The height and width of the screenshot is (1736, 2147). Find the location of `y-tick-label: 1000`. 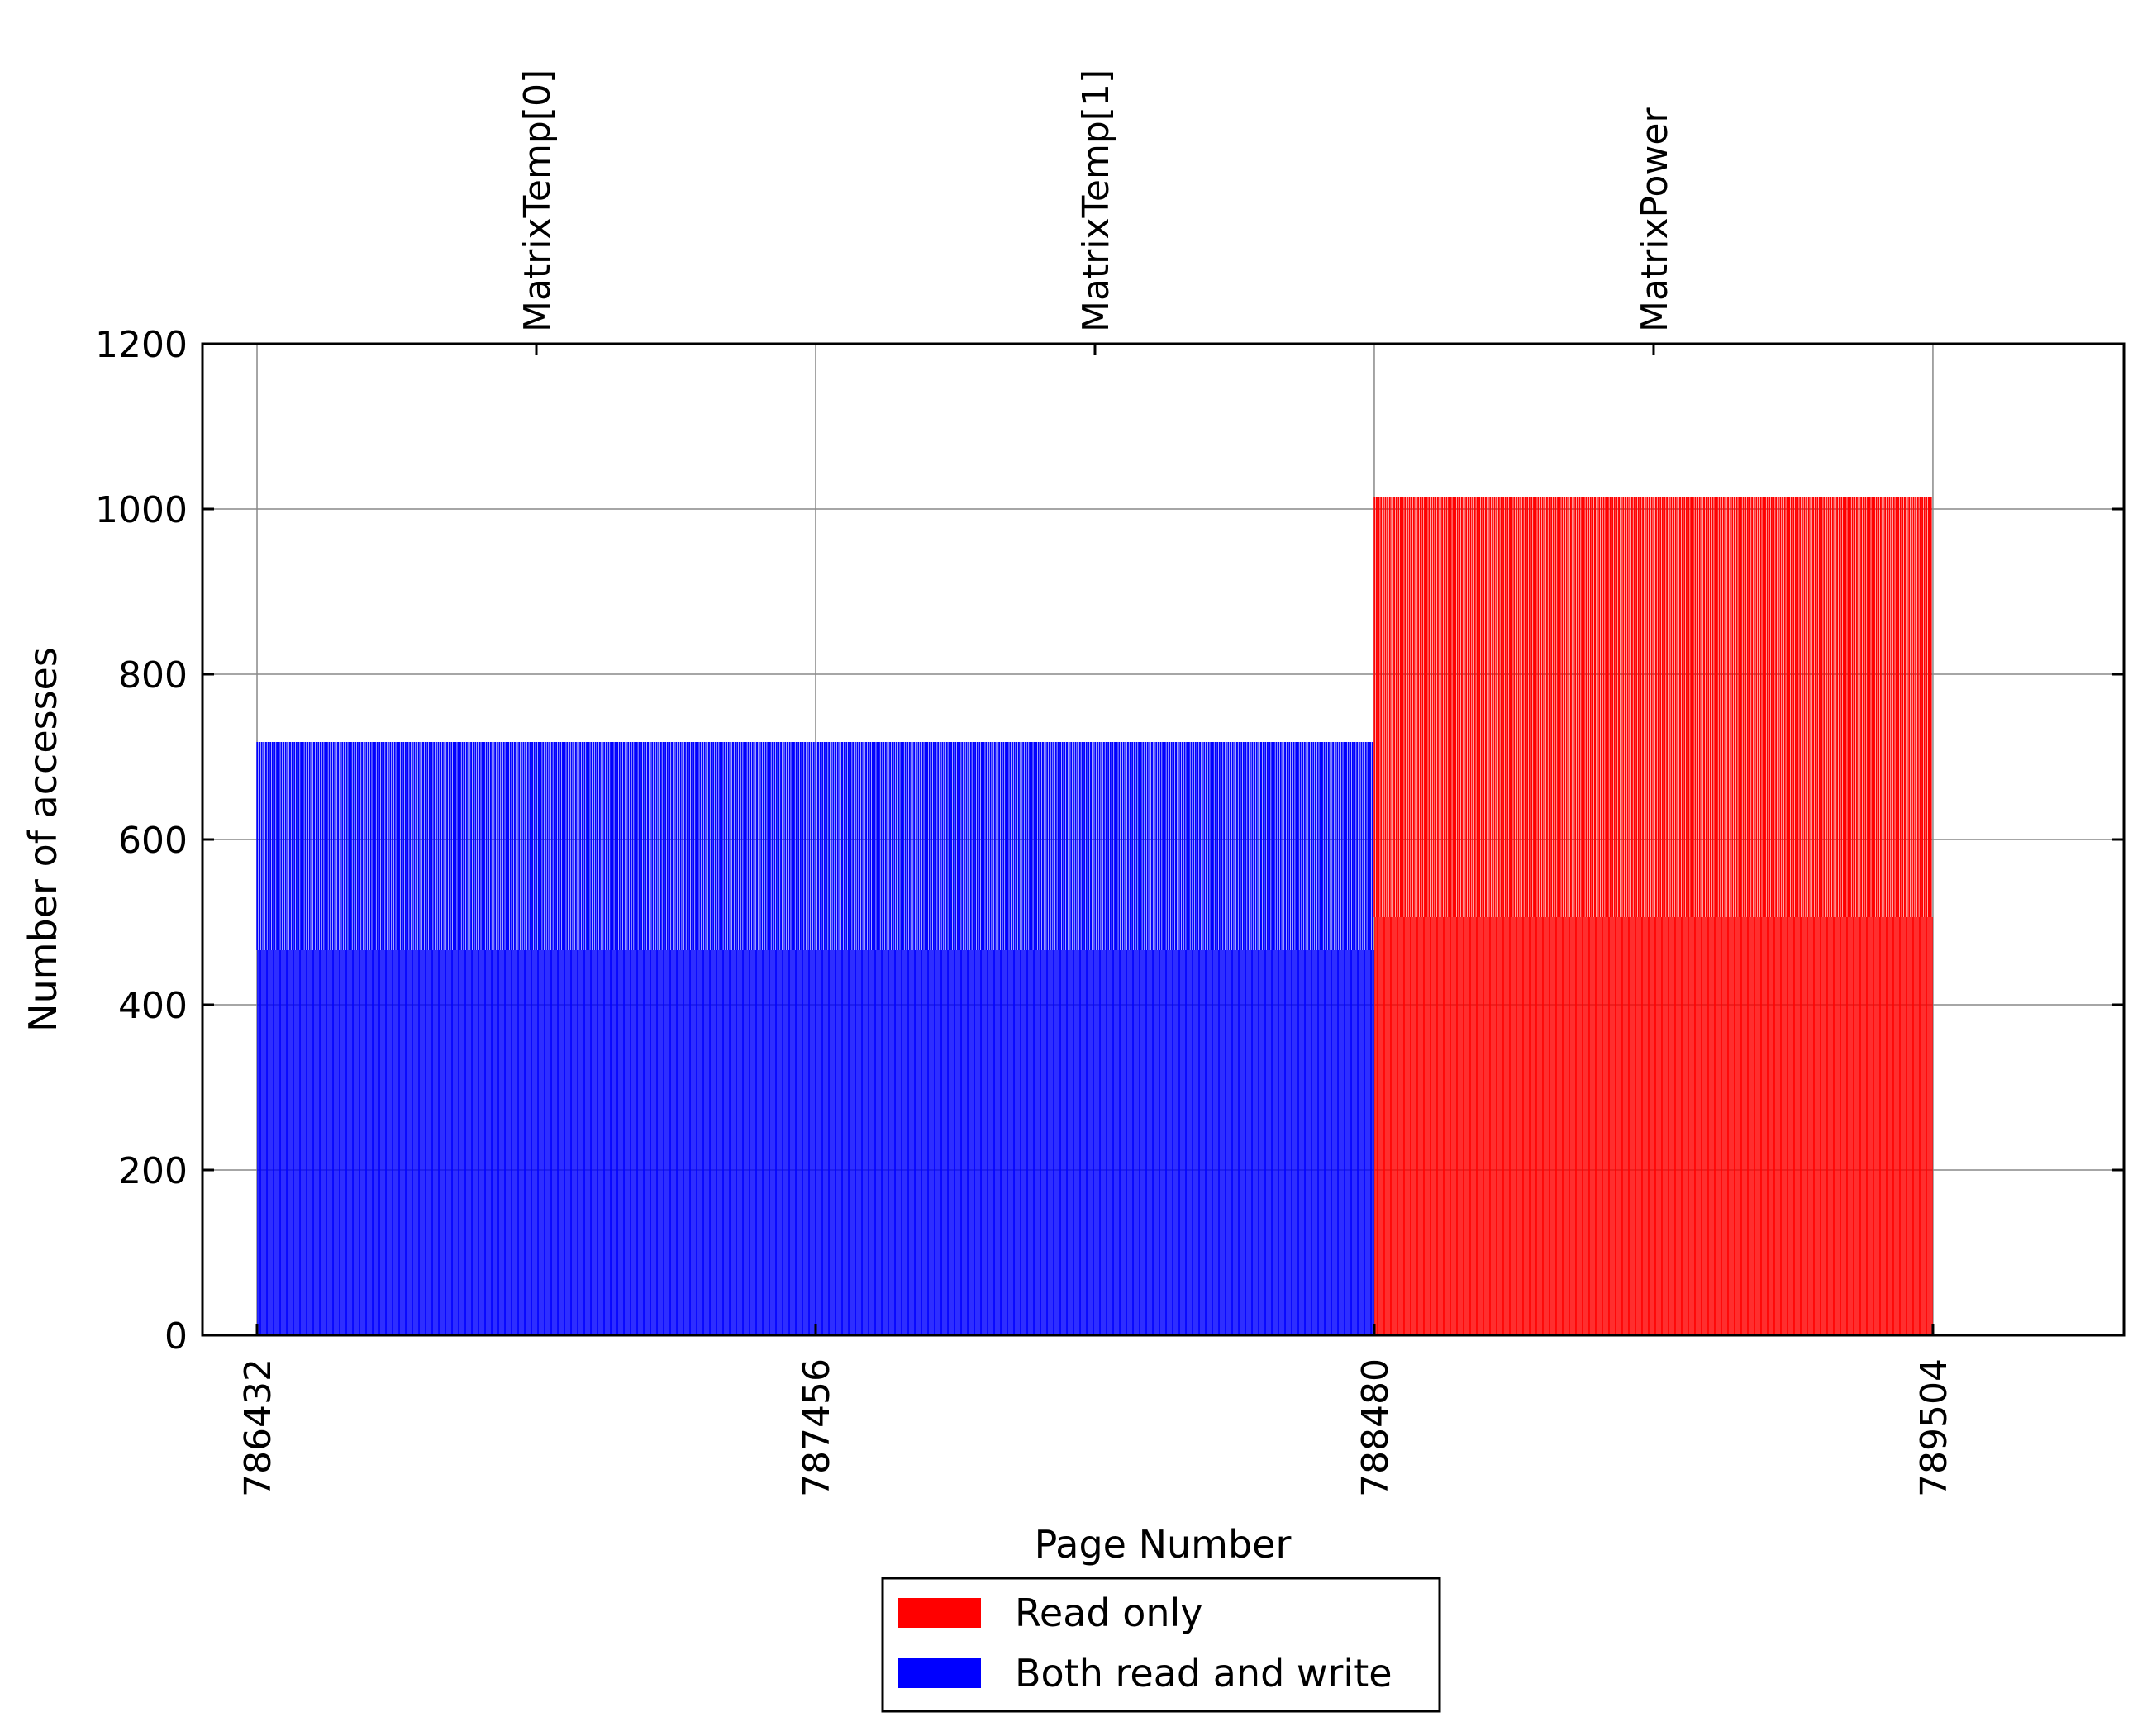

y-tick-label: 1000 is located at coordinates (142, 510).